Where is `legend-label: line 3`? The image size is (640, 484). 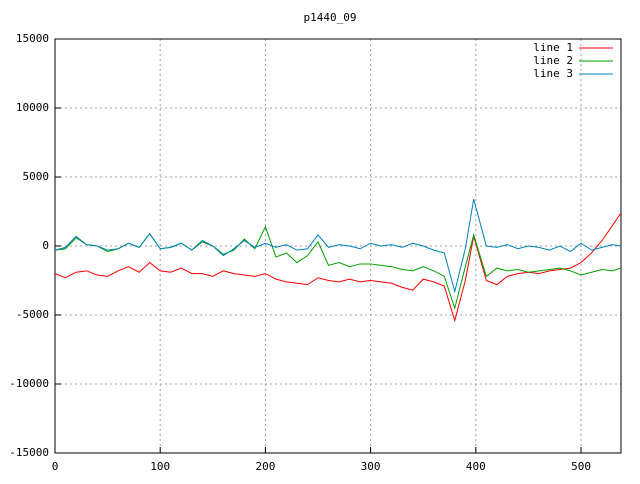
legend-label: line 3 is located at coordinates (553, 73).